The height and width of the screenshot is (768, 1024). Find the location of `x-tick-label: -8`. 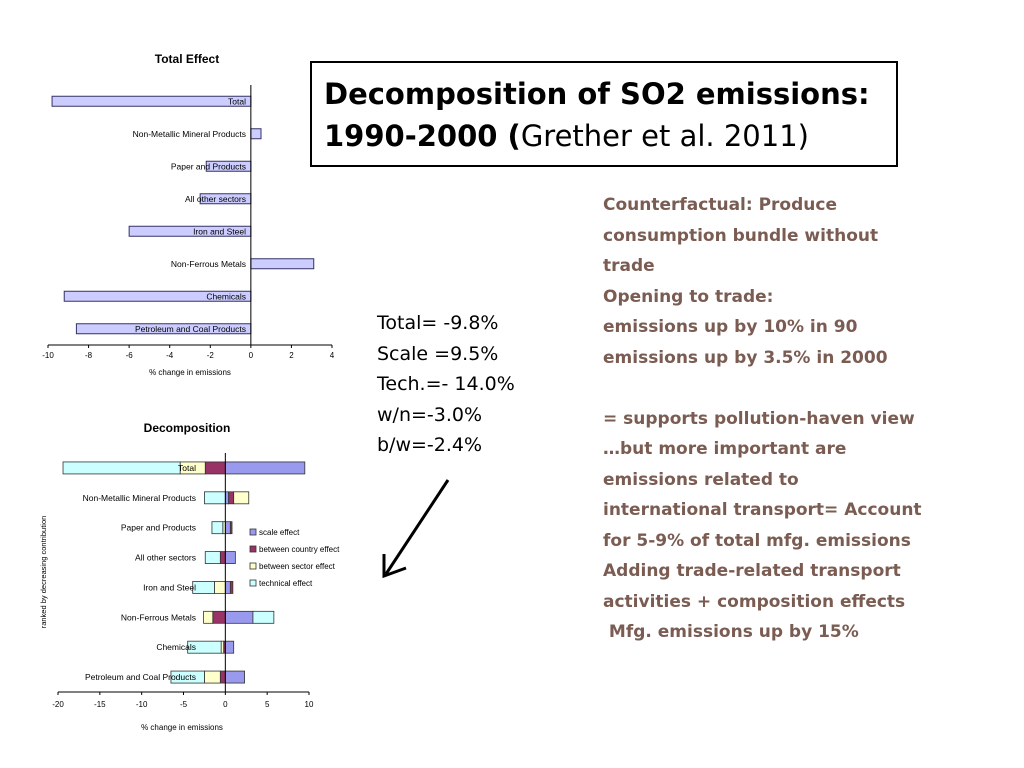

x-tick-label: -8 is located at coordinates (89, 355).